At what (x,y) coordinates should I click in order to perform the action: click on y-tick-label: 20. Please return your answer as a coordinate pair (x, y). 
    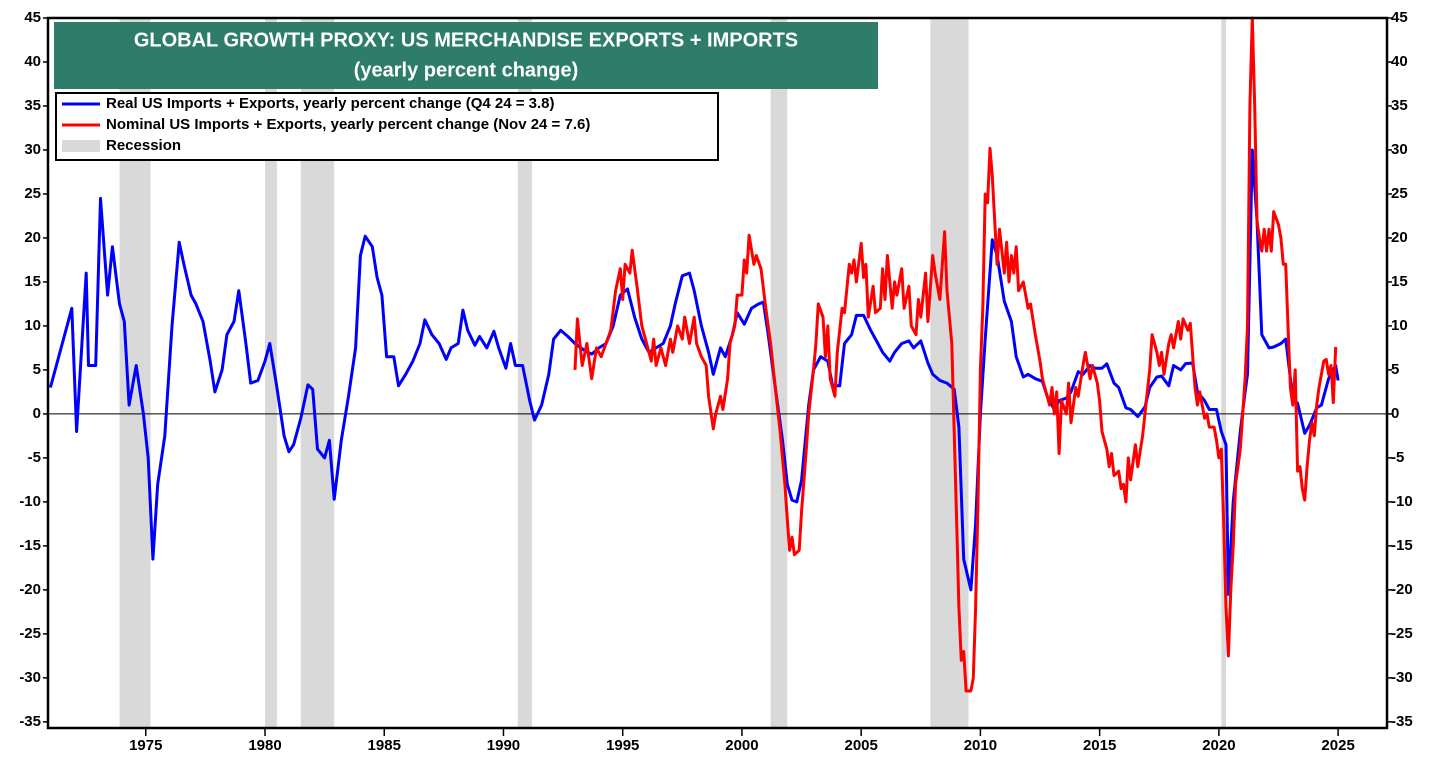
    Looking at the image, I should click on (32, 237).